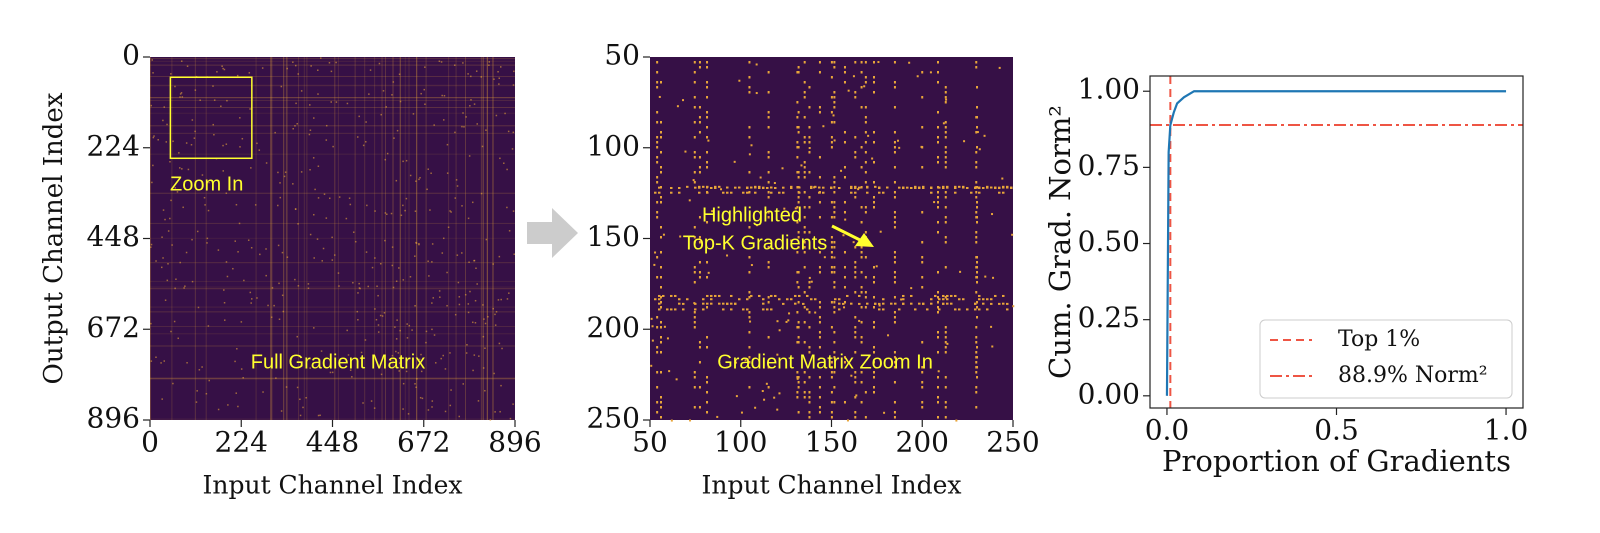 This screenshot has height=533, width=1600. What do you see at coordinates (332, 485) in the screenshot?
I see `x-axis-label: Input Channel Index` at bounding box center [332, 485].